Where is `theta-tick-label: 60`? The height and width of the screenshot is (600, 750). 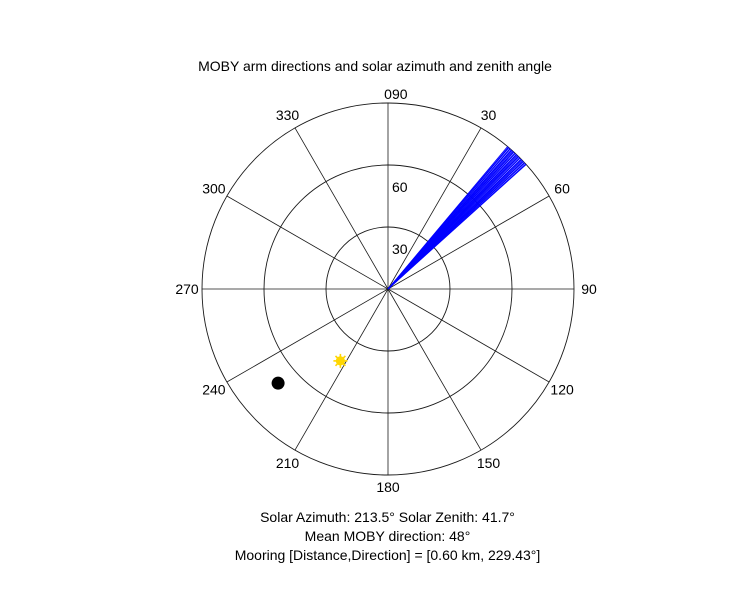 theta-tick-label: 60 is located at coordinates (562, 189).